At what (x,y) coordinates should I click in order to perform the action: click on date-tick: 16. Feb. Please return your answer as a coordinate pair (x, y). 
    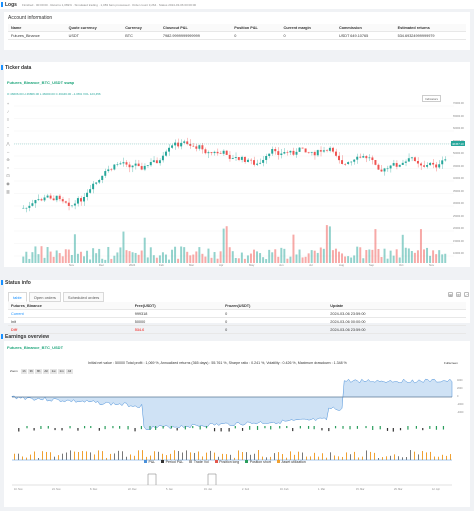
    Looking at the image, I should click on (284, 489).